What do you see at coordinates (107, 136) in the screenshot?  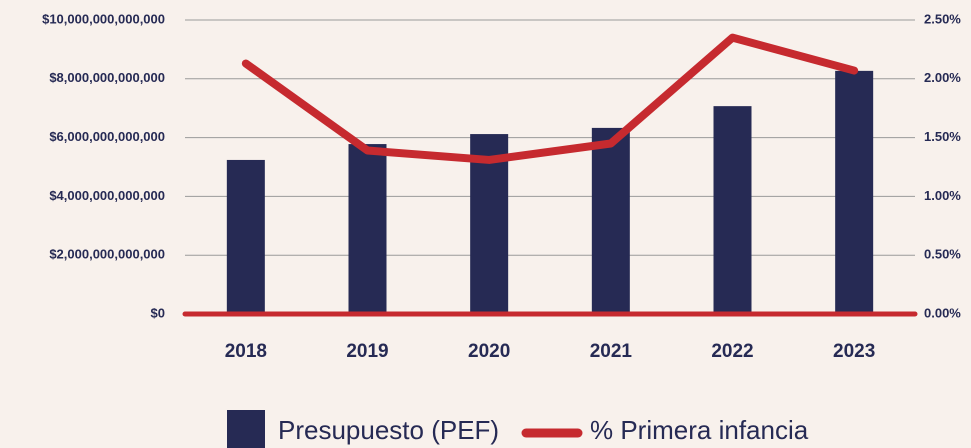 I see `y-tick-label: $6,000,000,000,000` at bounding box center [107, 136].